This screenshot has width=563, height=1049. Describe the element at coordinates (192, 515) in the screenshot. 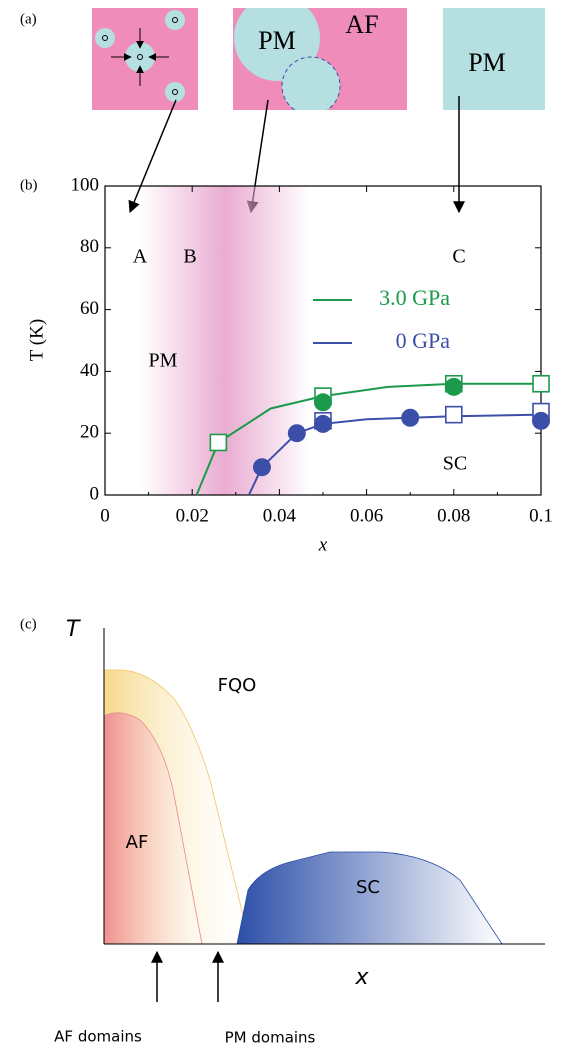

I see `x-tick-label: 0.02` at that location.